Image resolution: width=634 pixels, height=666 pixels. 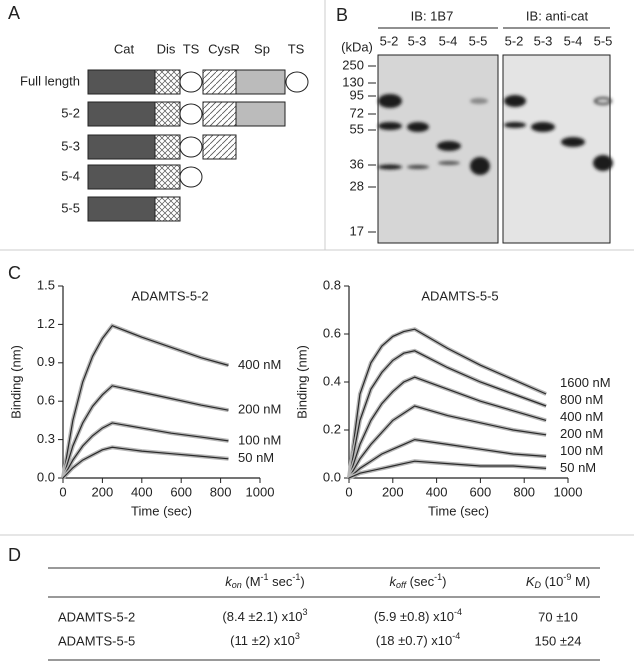 I want to click on x-tick-label: 600, so click(x=481, y=491).